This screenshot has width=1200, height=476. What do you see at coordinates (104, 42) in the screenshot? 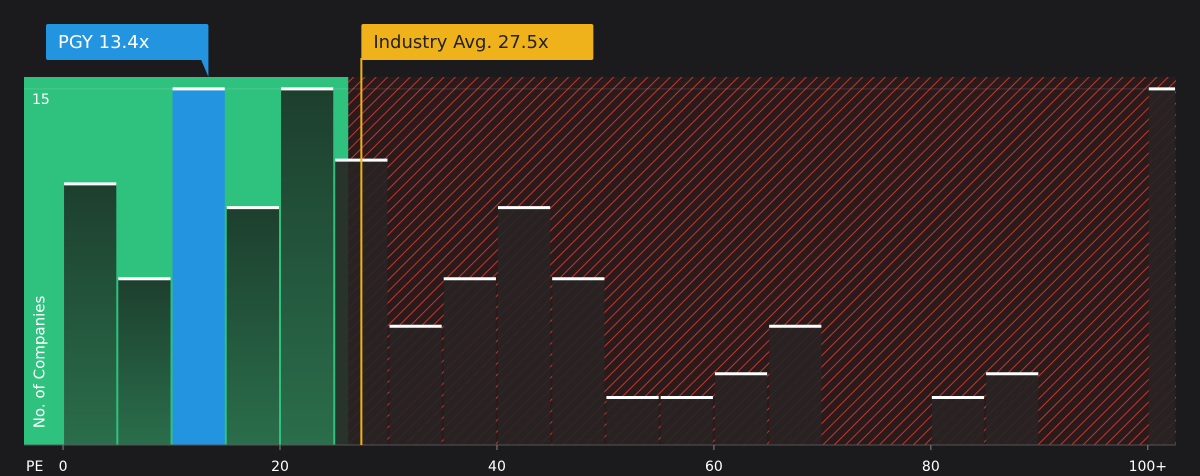
I see `company-label: PGY 13.4x` at bounding box center [104, 42].